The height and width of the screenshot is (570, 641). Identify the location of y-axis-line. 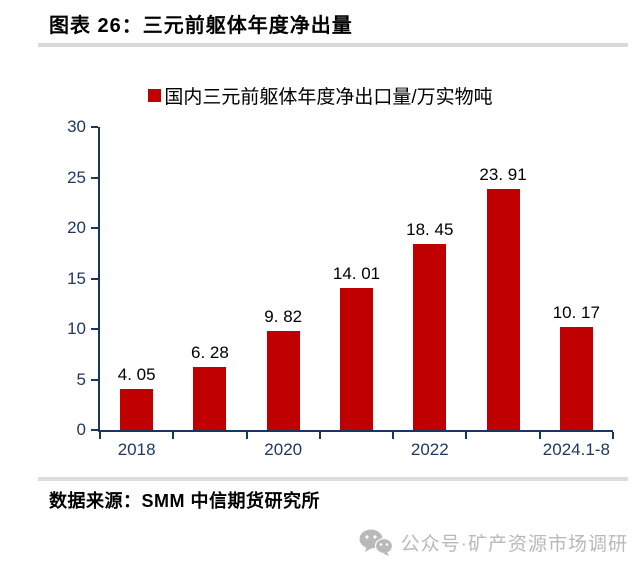
(99, 279).